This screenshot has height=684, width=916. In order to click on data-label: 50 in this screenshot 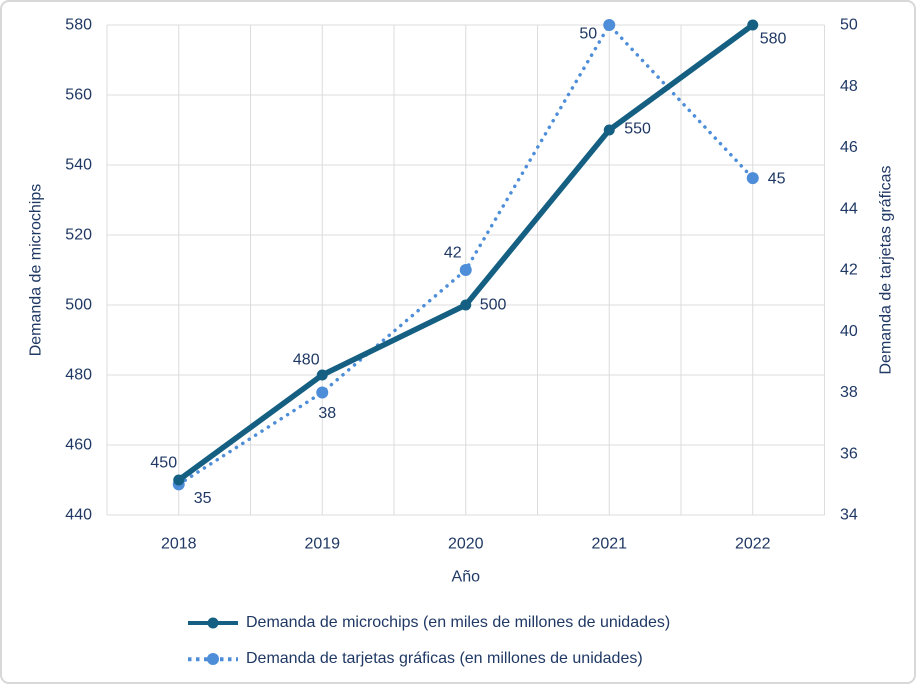, I will do `click(588, 34)`.